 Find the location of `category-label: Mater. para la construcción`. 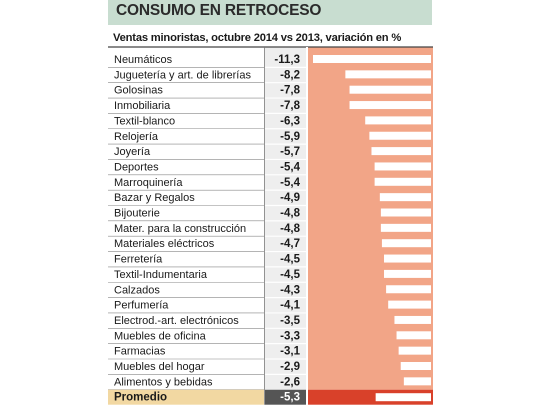

category-label: Mater. para la construcción is located at coordinates (180, 229).